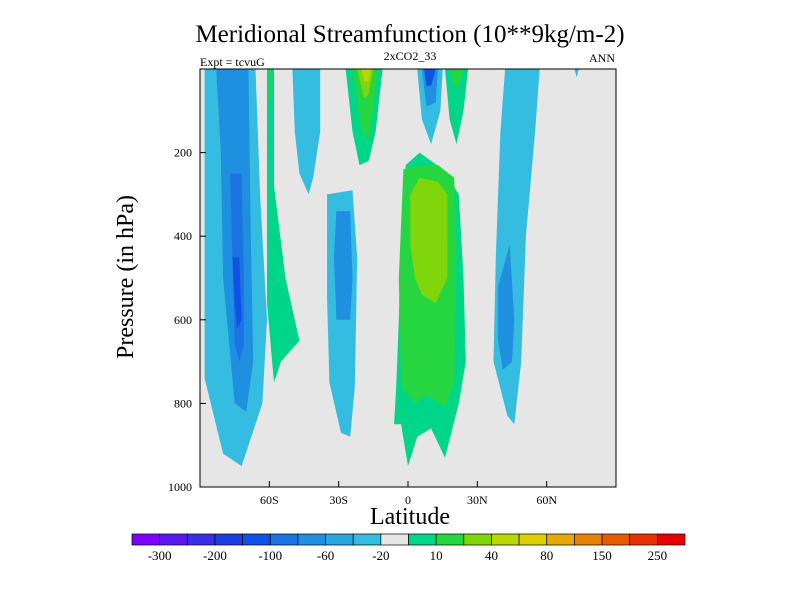 This screenshot has height=600, width=800. Describe the element at coordinates (232, 62) in the screenshot. I see `experiment-label: Expt = tcvuG` at that location.